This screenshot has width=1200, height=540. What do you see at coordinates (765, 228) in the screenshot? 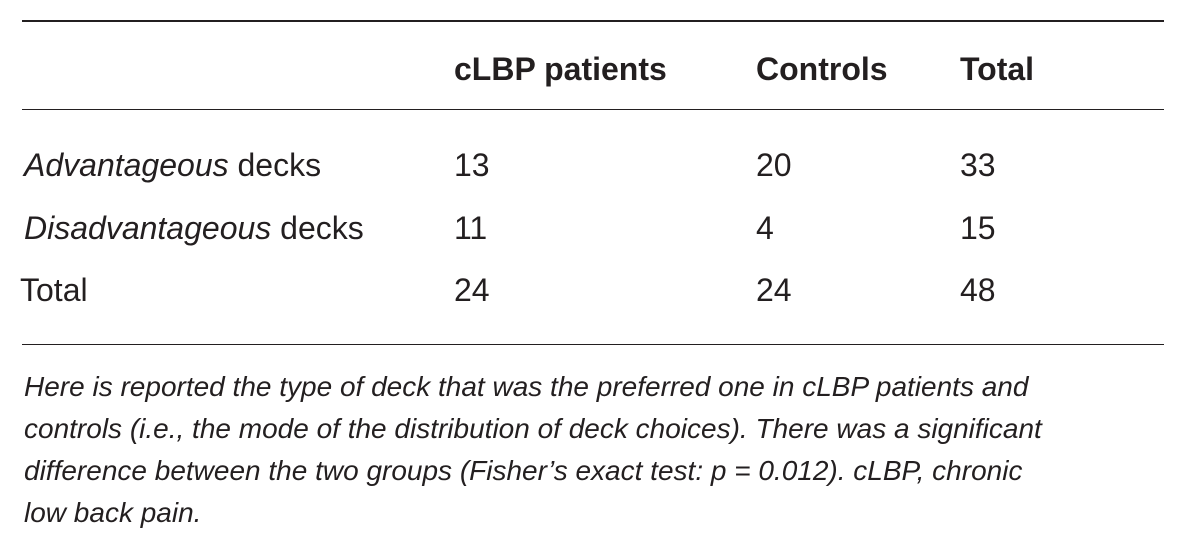
I see `cell-controls: 4` at bounding box center [765, 228].